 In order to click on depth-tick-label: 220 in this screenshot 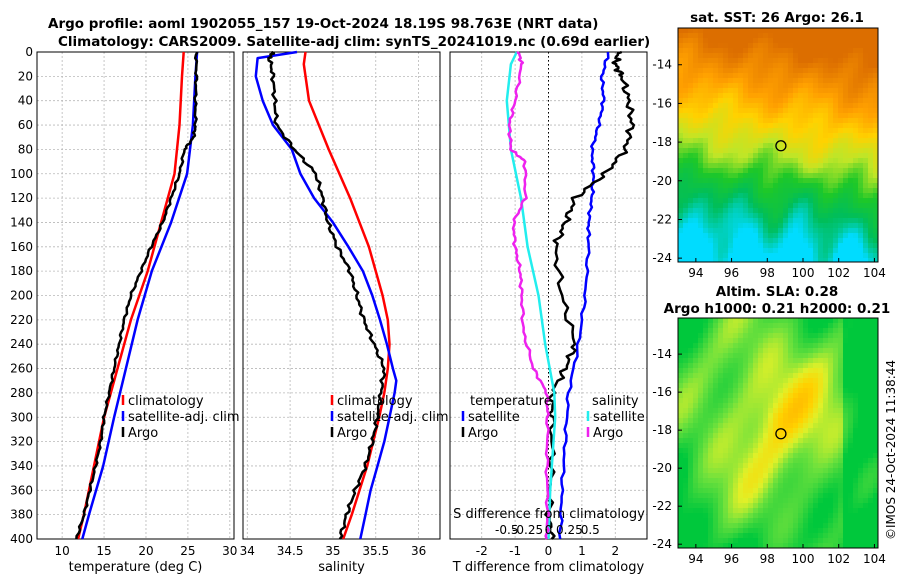, I will do `click(21, 320)`.